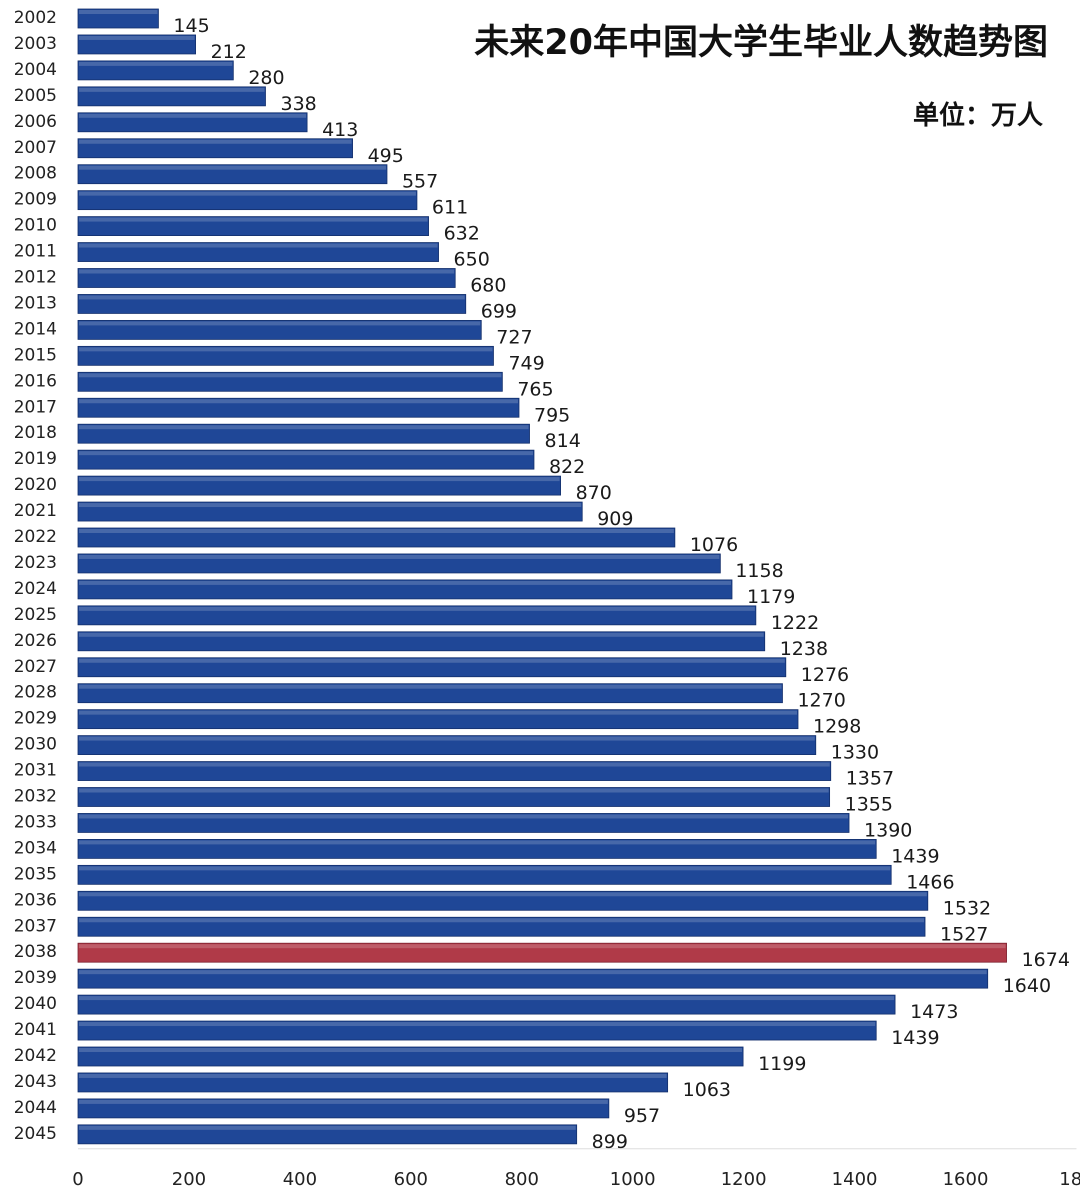  I want to click on bar-2042, so click(410, 1056).